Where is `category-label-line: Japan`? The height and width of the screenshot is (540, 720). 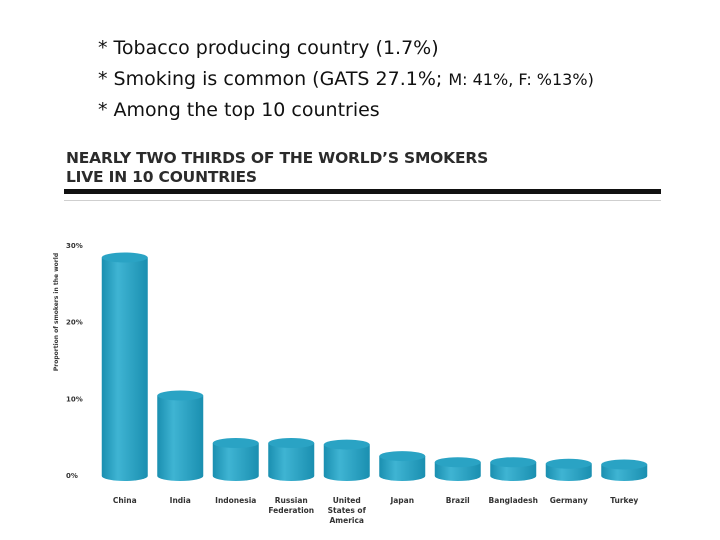 category-label-line: Japan is located at coordinates (401, 500).